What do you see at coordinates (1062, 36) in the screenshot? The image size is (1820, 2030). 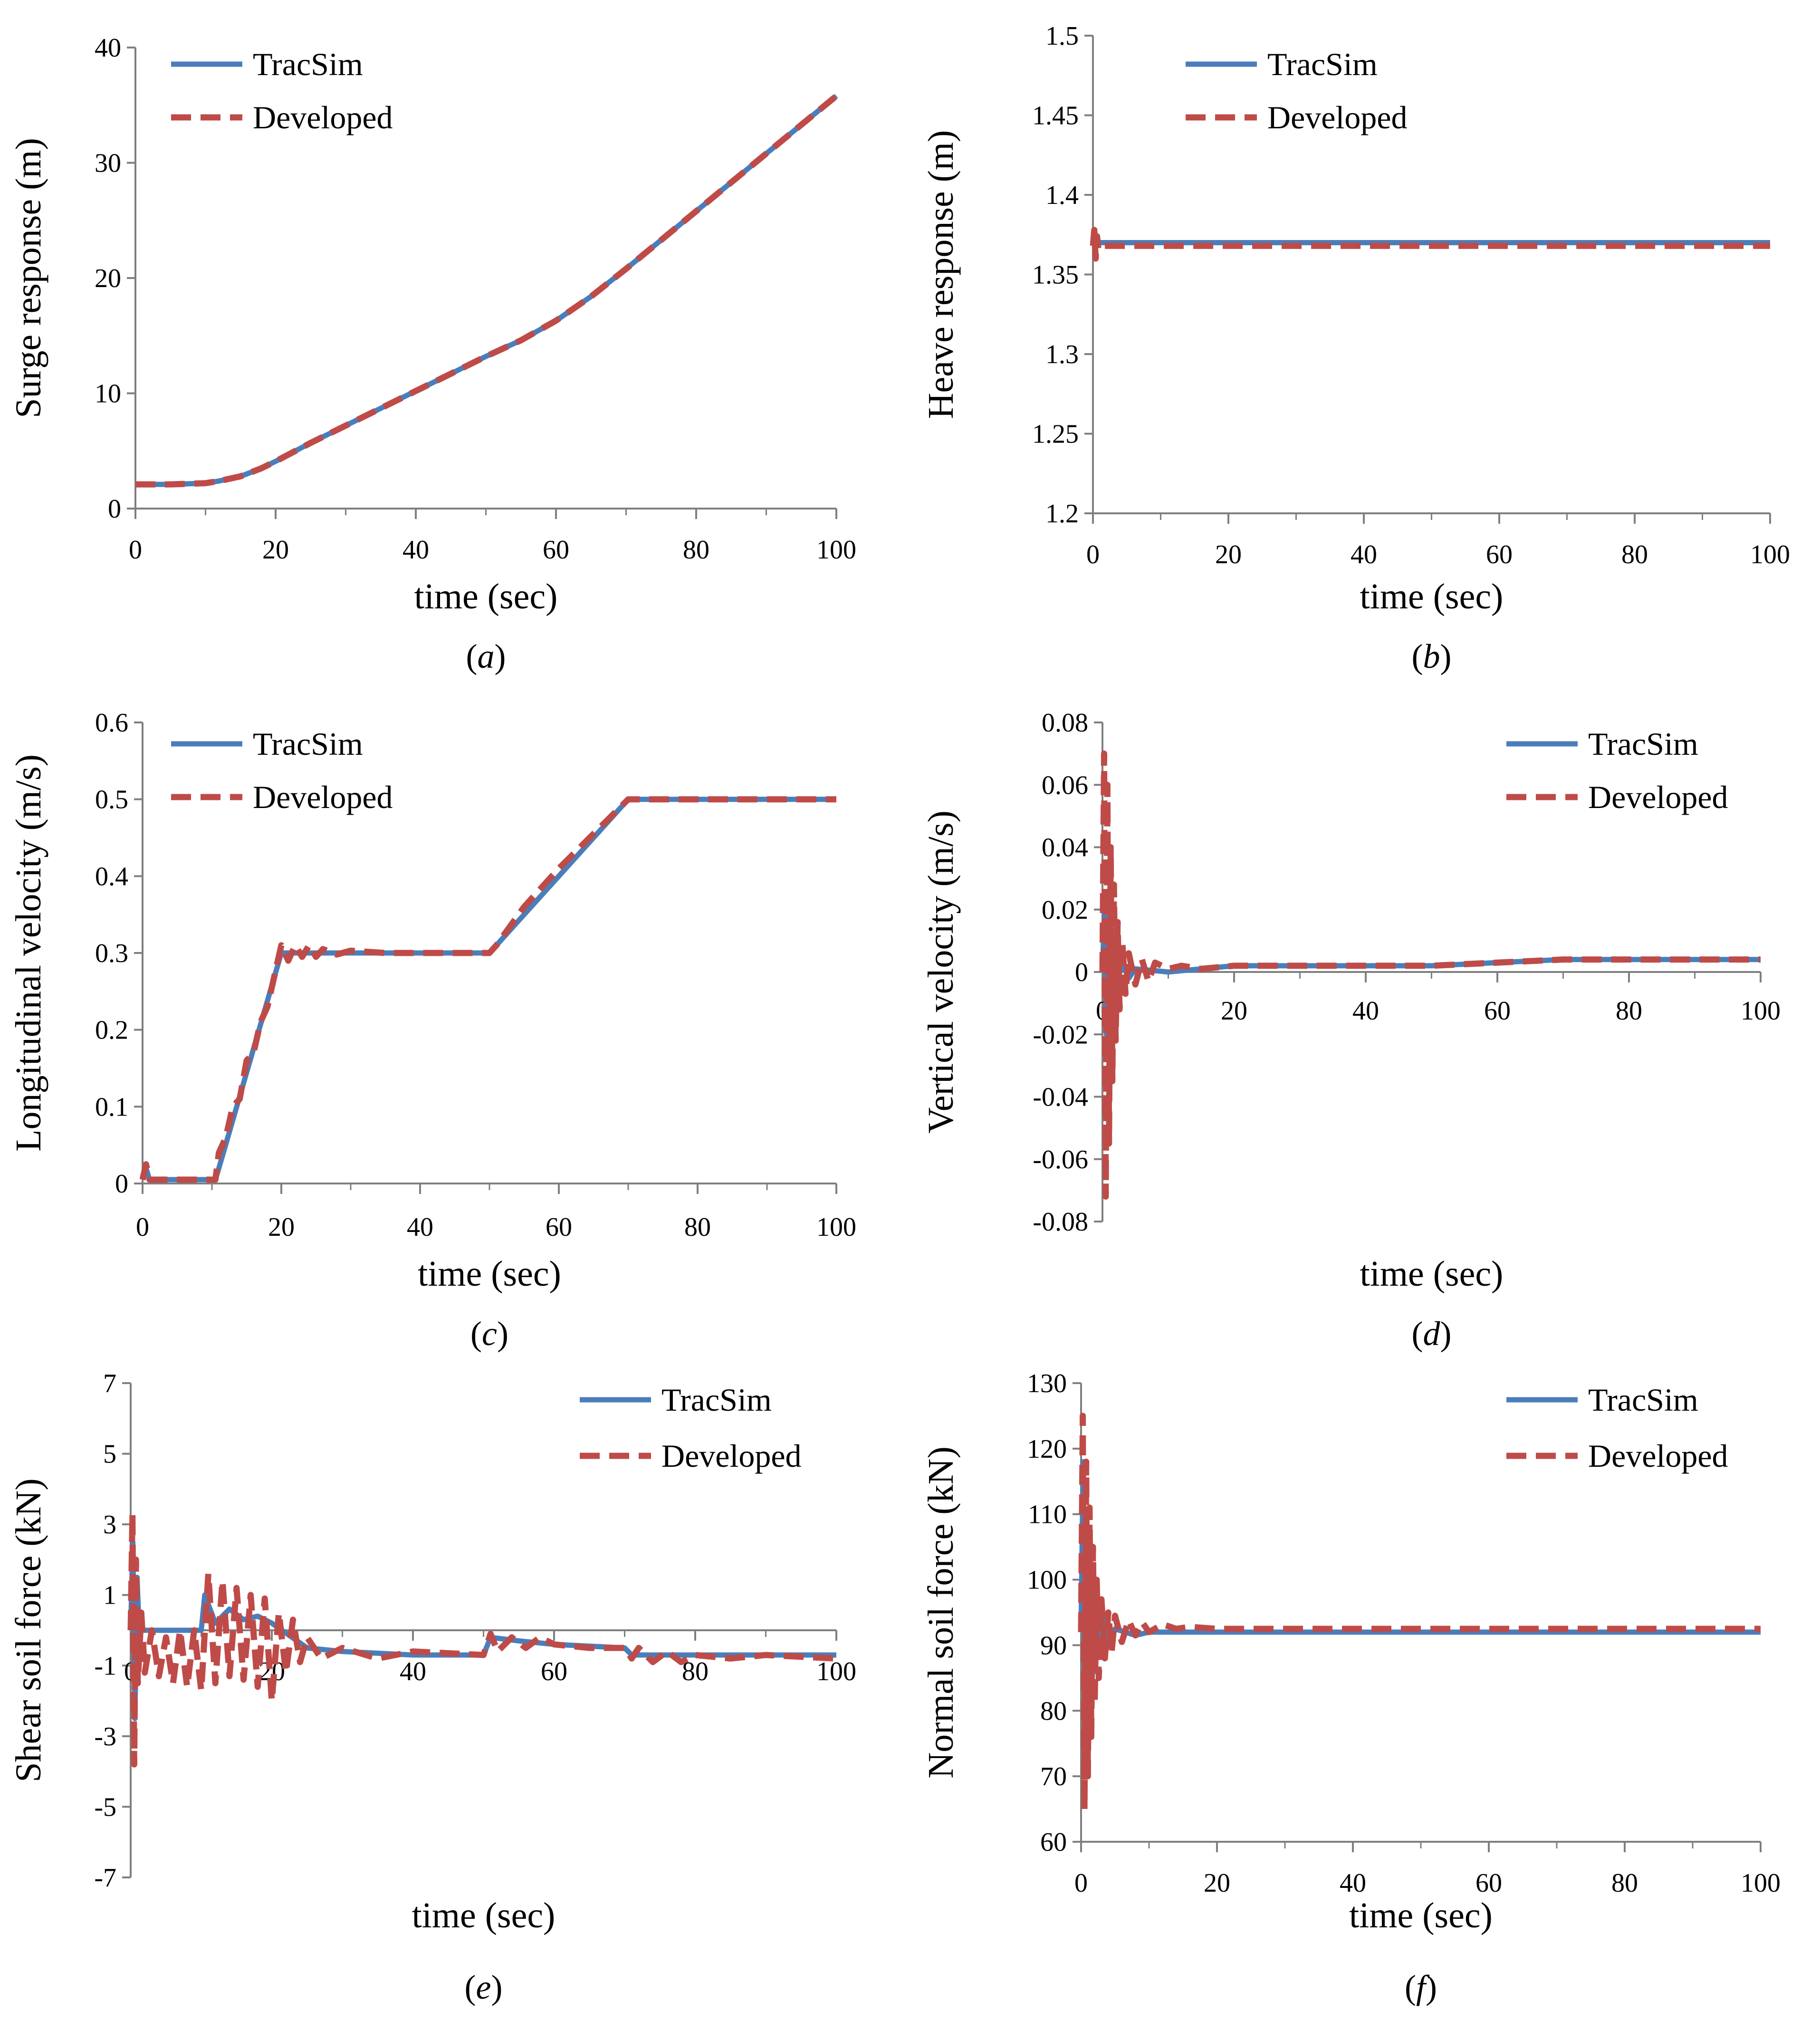 I see `y-tick-label: 1.5` at bounding box center [1062, 36].